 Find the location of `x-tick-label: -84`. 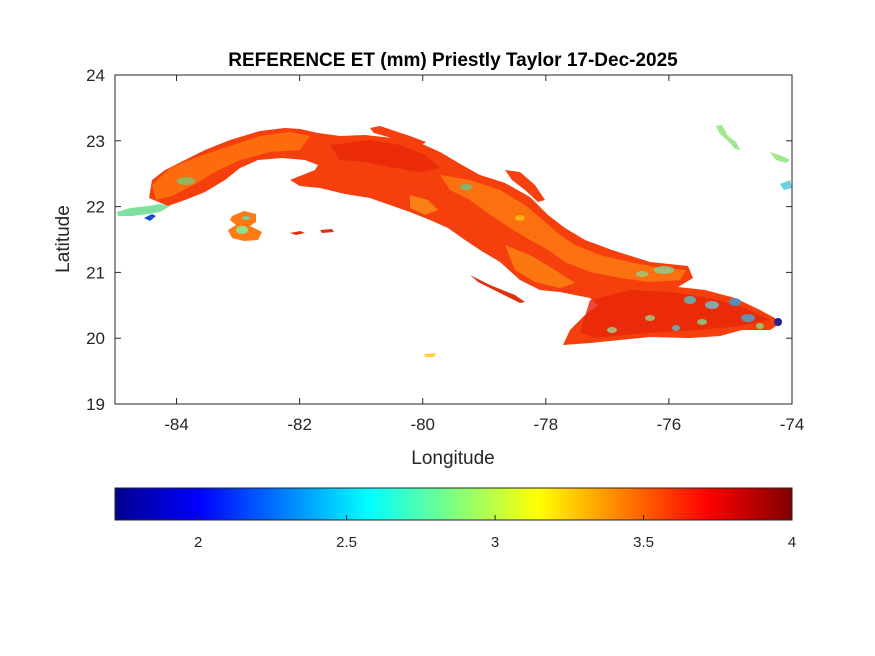

x-tick-label: -84 is located at coordinates (176, 424).